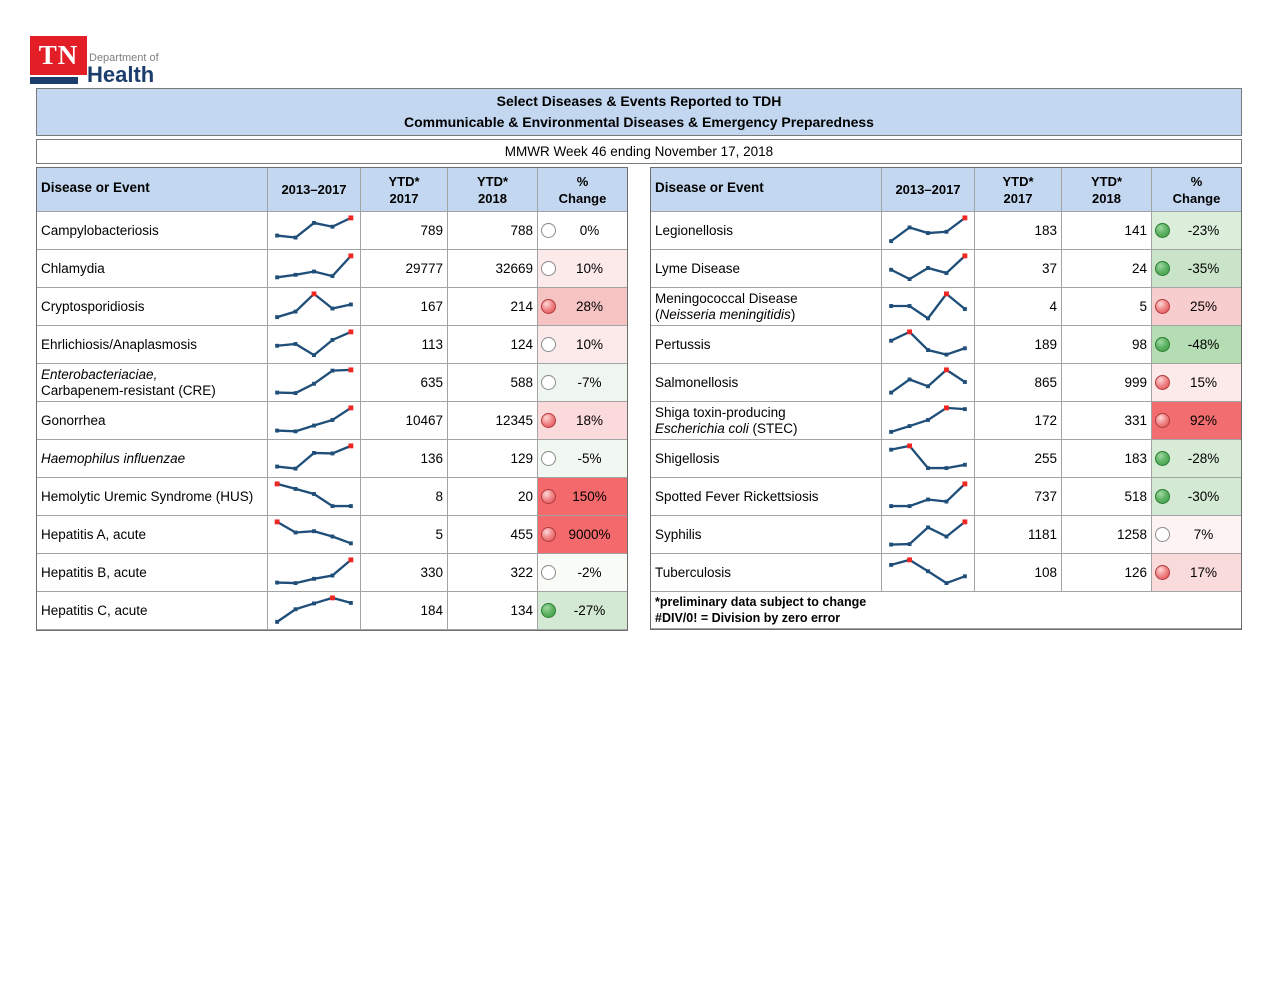 This screenshot has height=988, width=1280. What do you see at coordinates (332, 573) in the screenshot?
I see `table-row: Hepatitis B, acute 330 322 -2%` at bounding box center [332, 573].